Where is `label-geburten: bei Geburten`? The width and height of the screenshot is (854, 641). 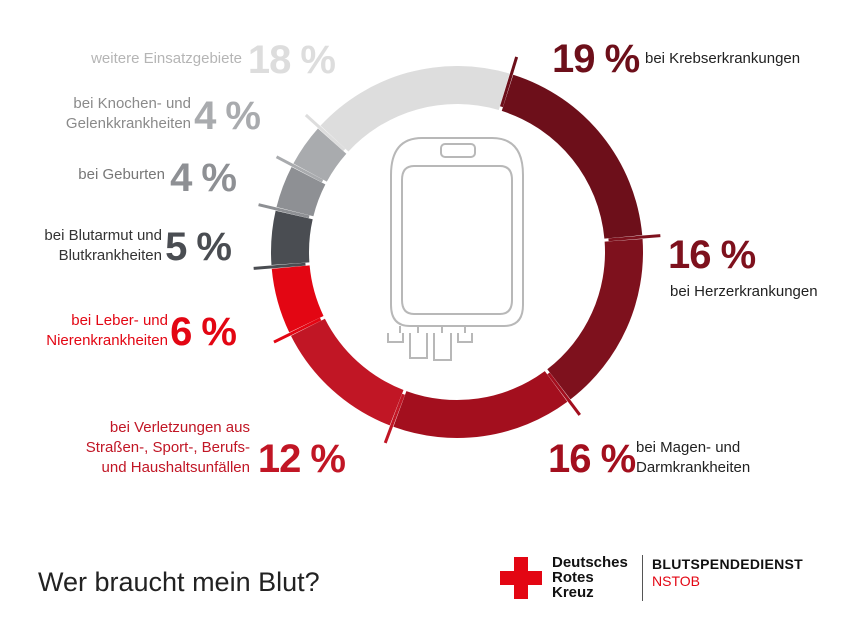 label-geburten: bei Geburten is located at coordinates (121, 174).